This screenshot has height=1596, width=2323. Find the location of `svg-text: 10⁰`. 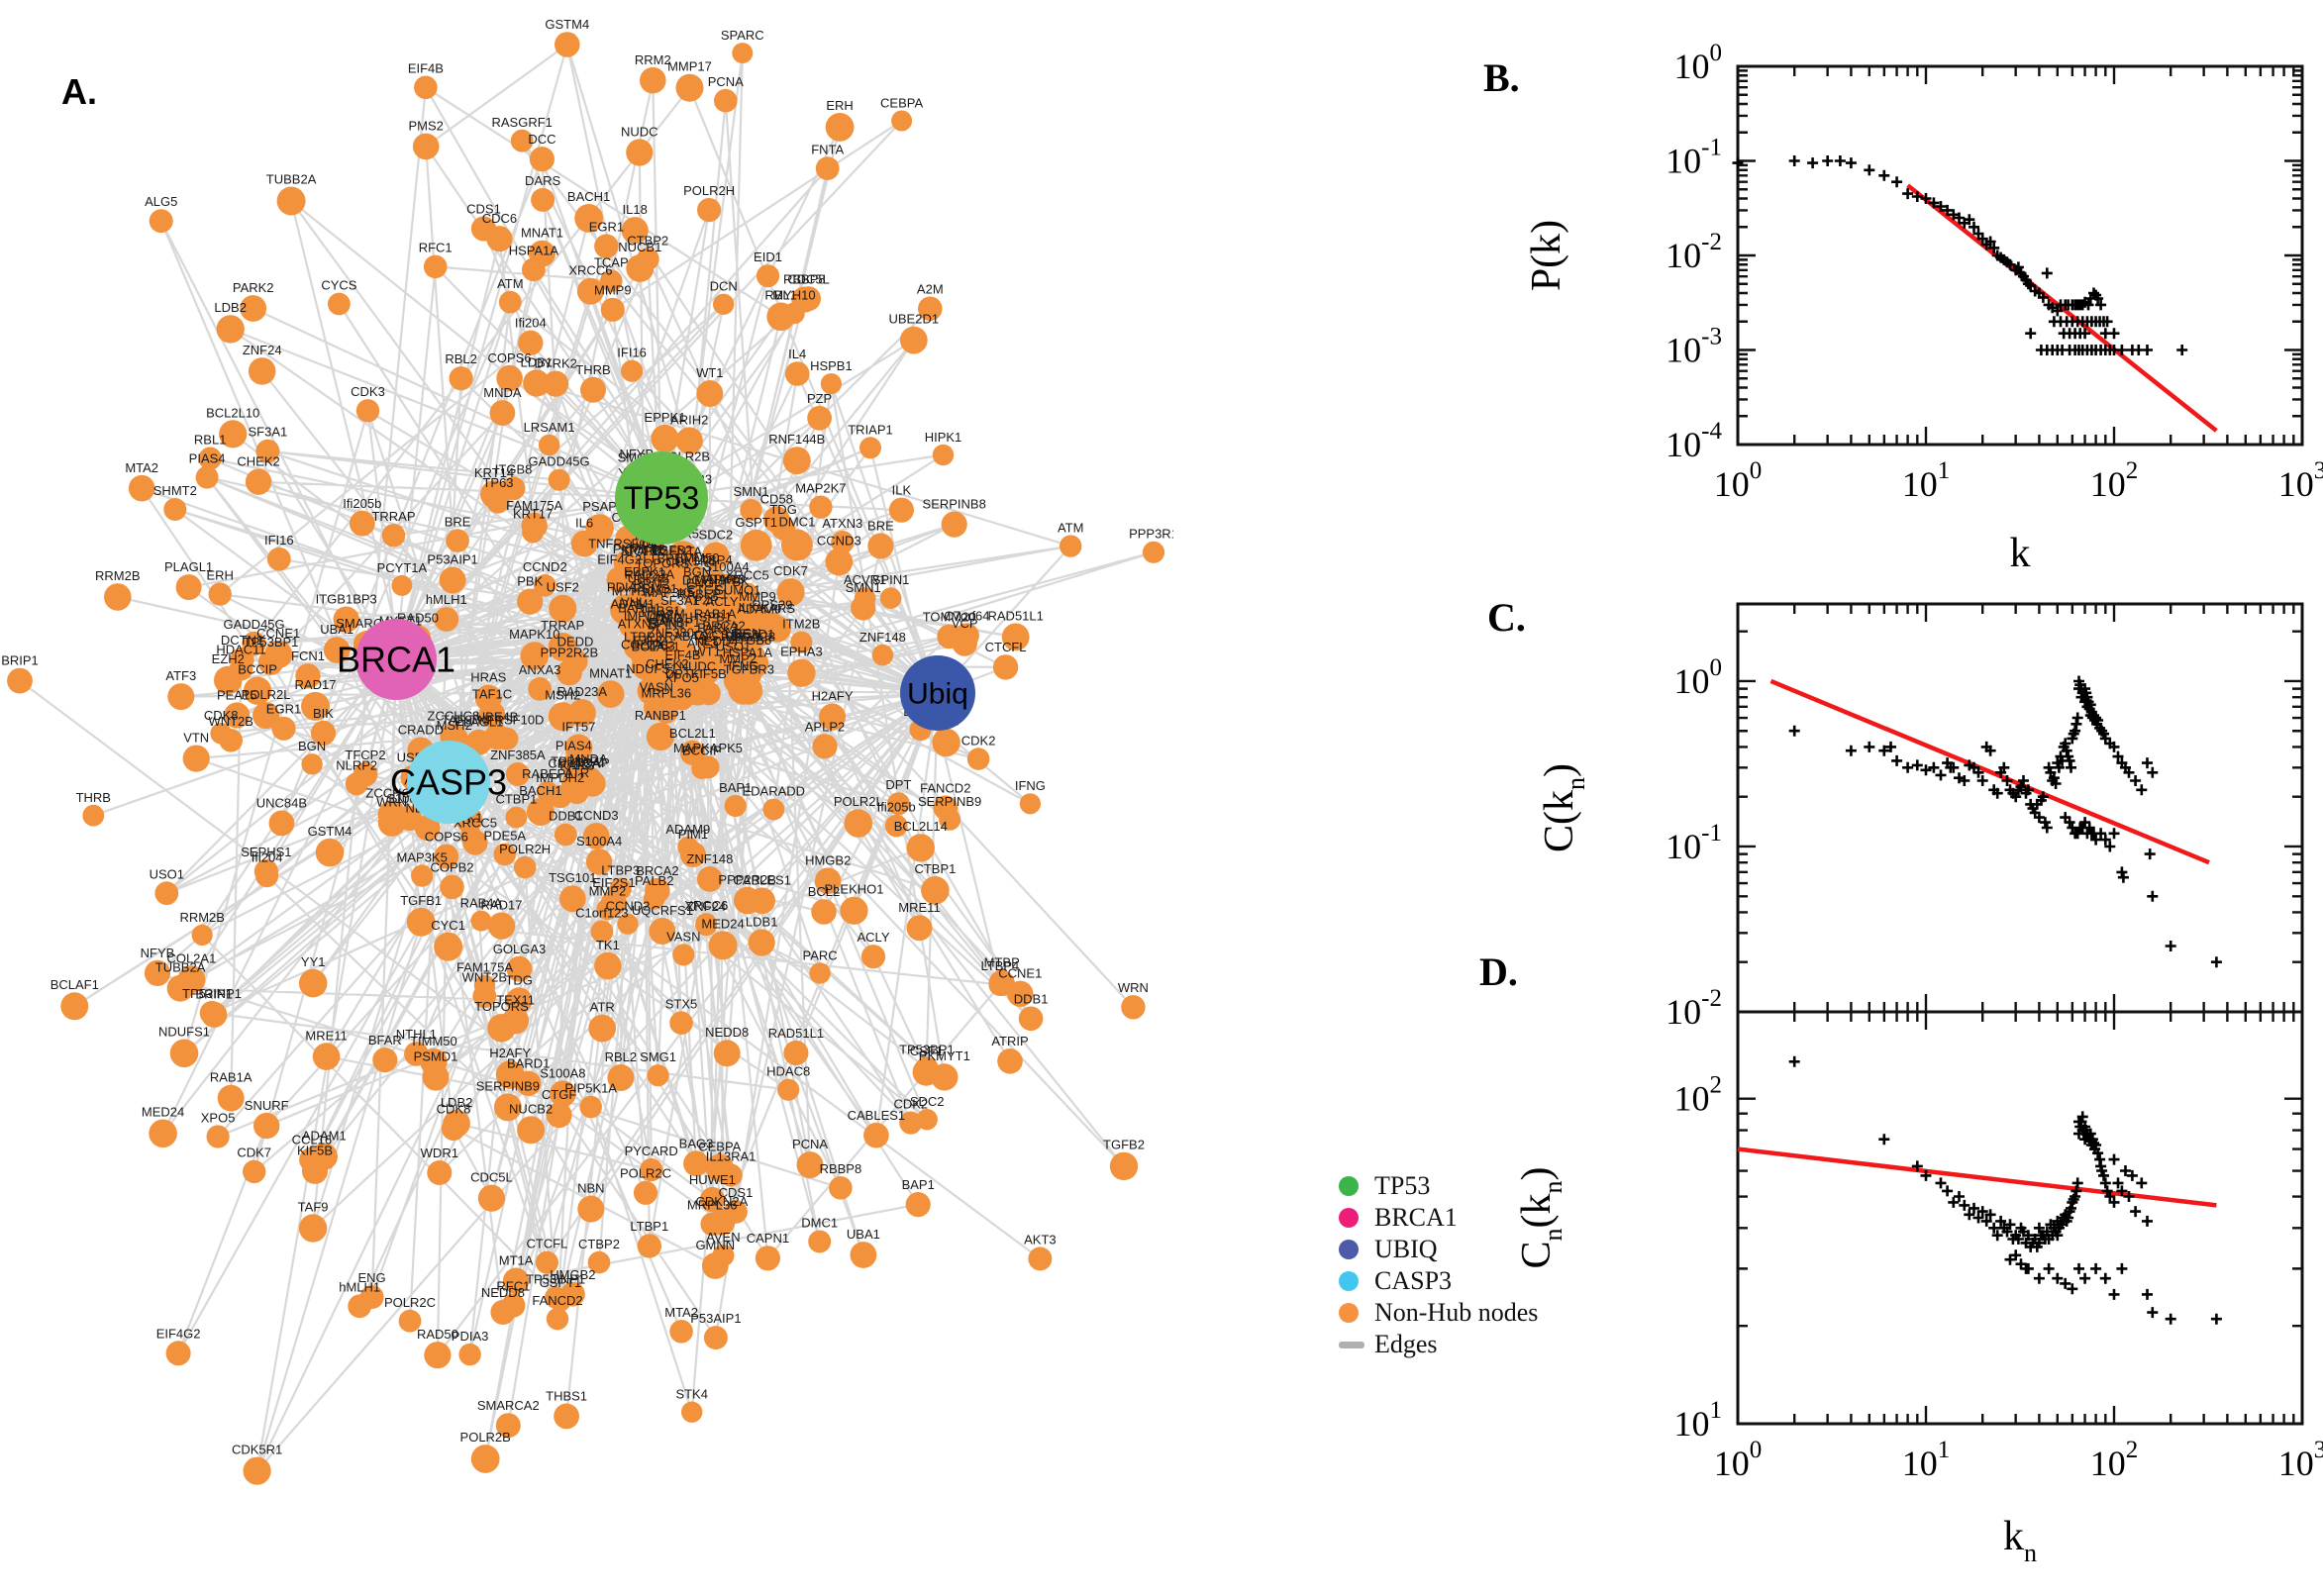

svg-text: 10⁰ is located at coordinates (1699, 677).